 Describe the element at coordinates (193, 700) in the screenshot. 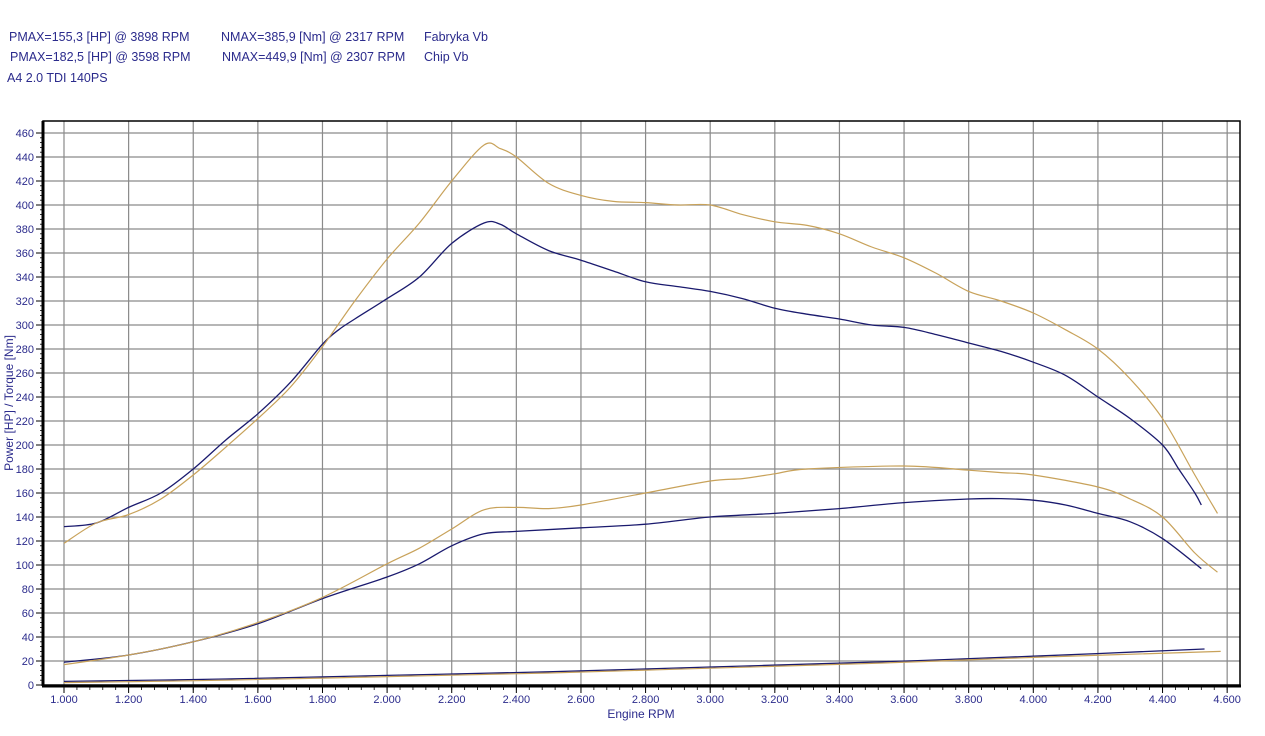

I see `x-tick-label: 1.400` at that location.